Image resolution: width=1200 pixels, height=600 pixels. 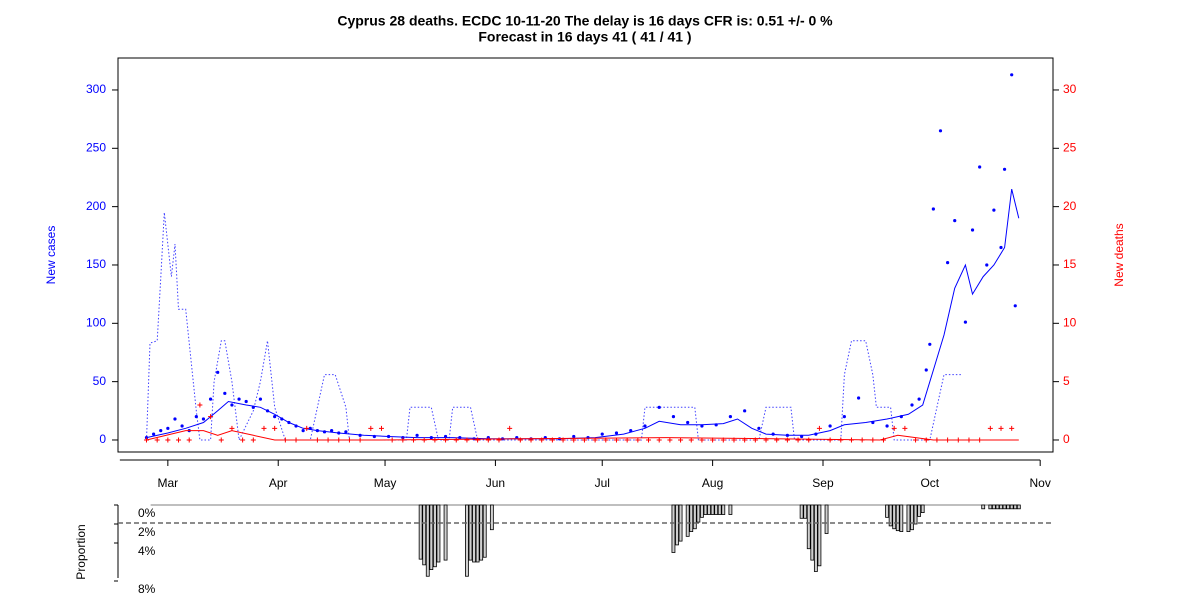 What do you see at coordinates (168, 483) in the screenshot?
I see `x-tick-label: Mar` at bounding box center [168, 483].